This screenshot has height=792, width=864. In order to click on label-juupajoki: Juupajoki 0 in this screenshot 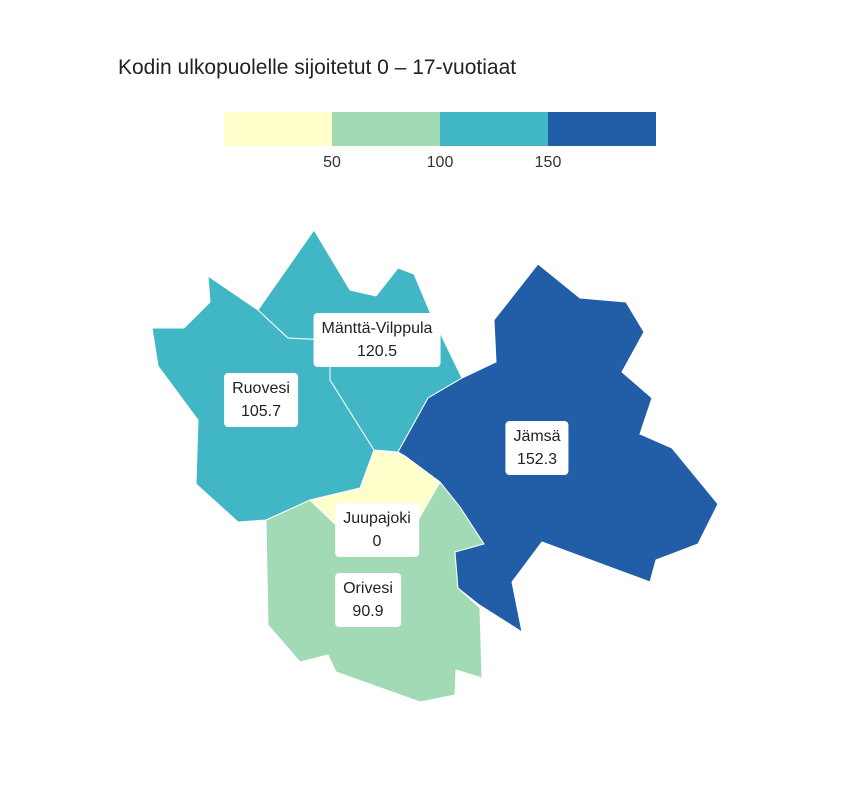, I will do `click(377, 530)`.